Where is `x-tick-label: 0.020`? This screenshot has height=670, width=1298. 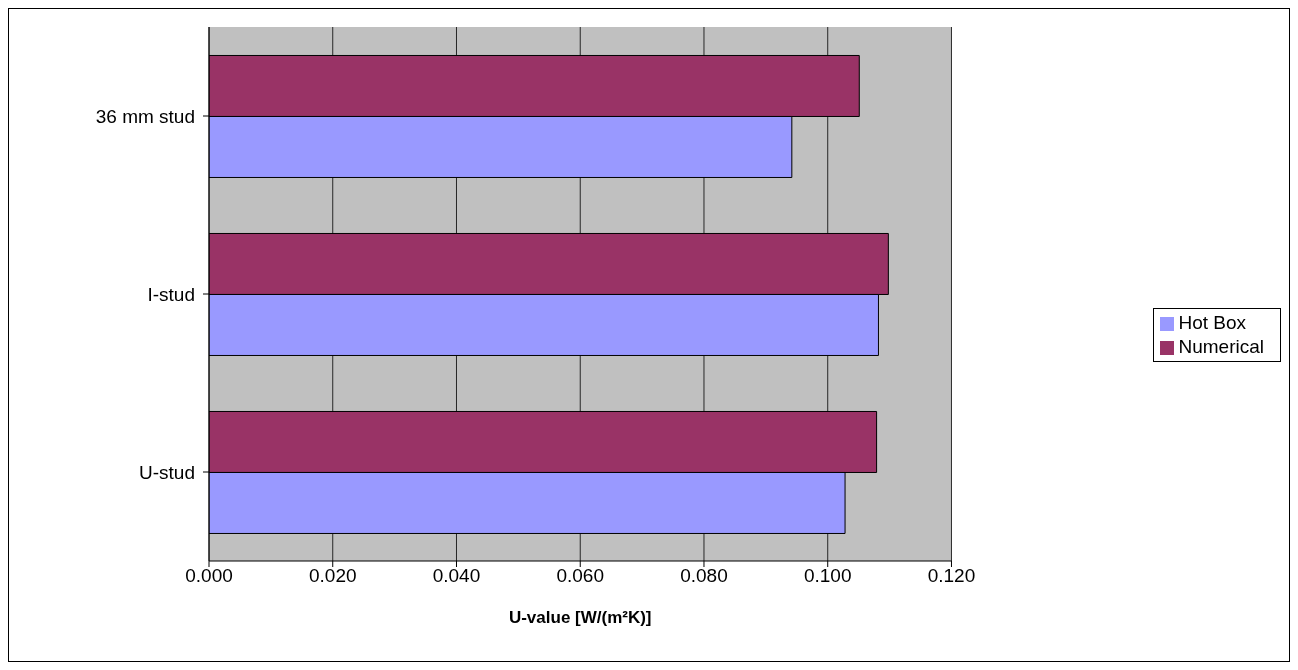
x-tick-label: 0.020 is located at coordinates (332, 576).